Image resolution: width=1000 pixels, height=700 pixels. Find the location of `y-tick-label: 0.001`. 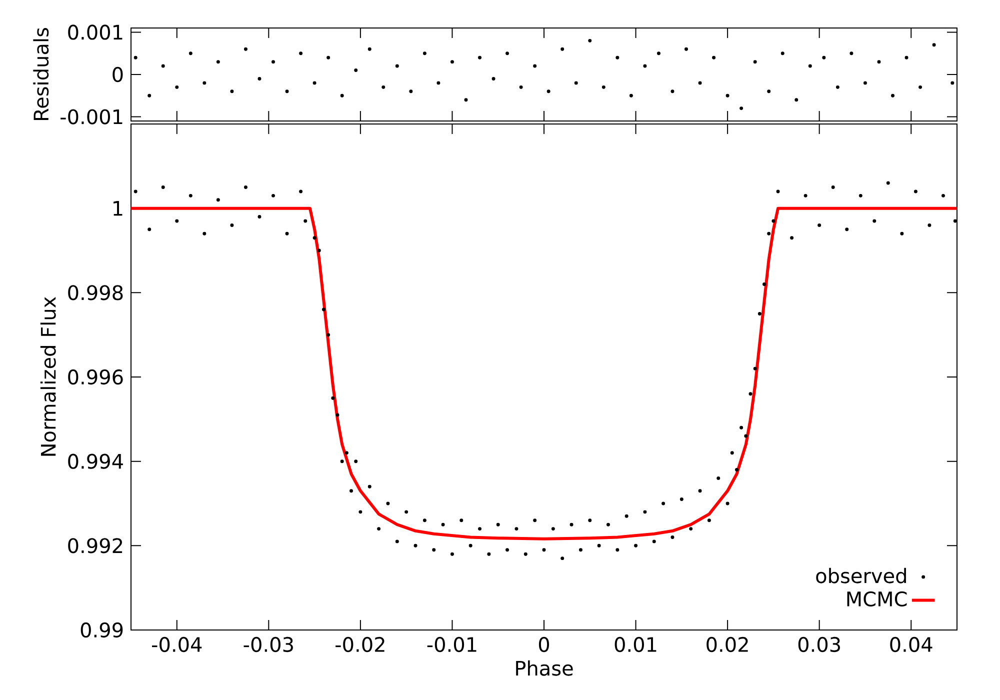

y-tick-label: 0.001 is located at coordinates (95, 32).